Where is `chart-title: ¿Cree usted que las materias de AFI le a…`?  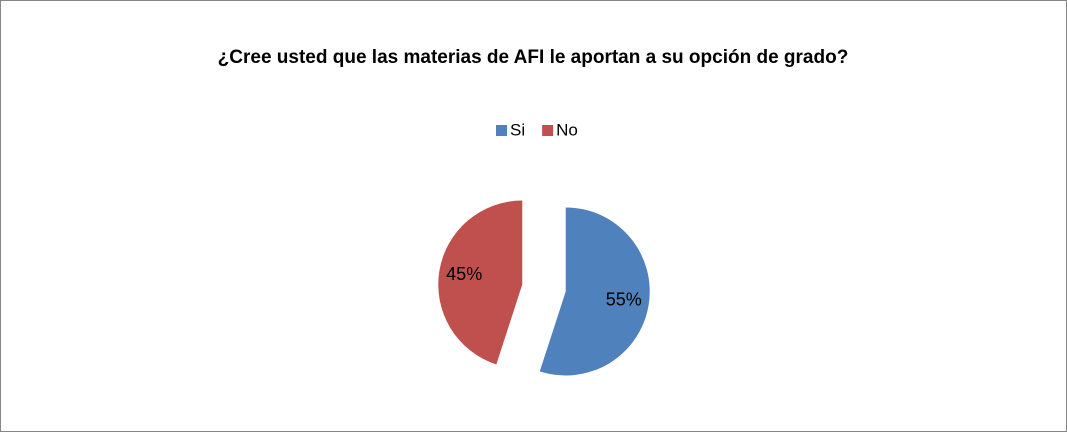
chart-title: ¿Cree usted que las materias de AFI le a… is located at coordinates (533, 57).